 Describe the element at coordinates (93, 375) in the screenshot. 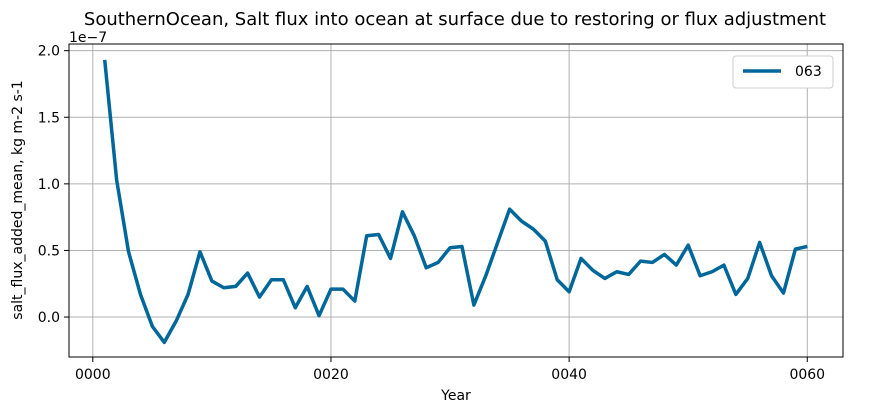

I see `x-tick-label: 0000` at that location.